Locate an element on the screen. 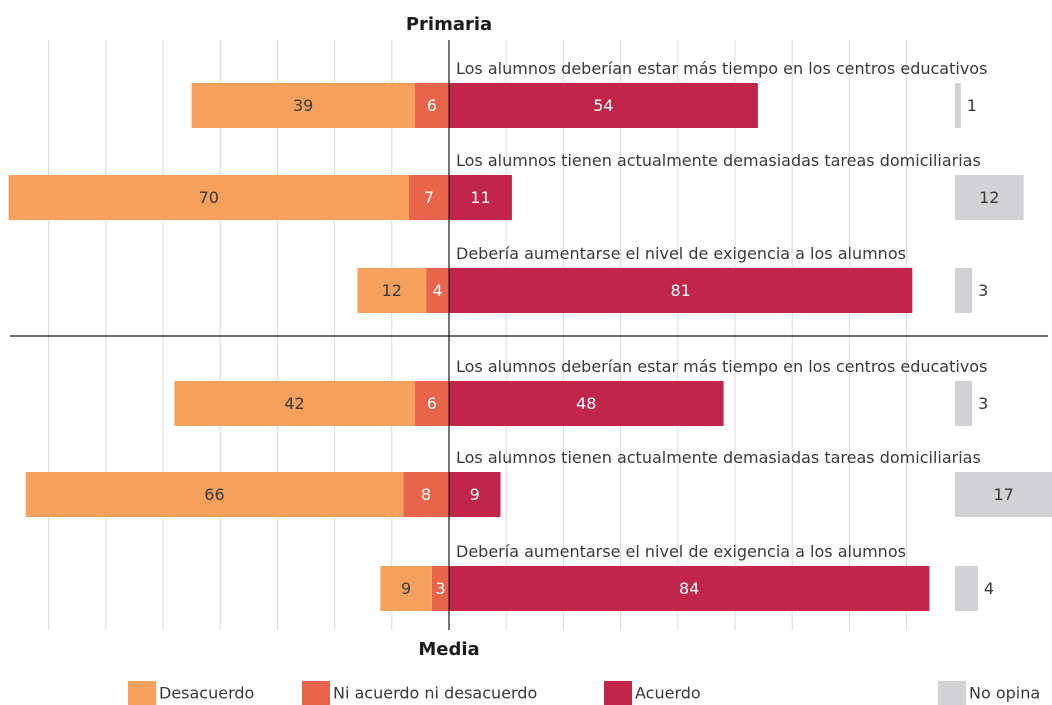 The height and width of the screenshot is (705, 1052). legend-ni-acuerdo: Ni acuerdo ni desacuerdo is located at coordinates (419, 693).